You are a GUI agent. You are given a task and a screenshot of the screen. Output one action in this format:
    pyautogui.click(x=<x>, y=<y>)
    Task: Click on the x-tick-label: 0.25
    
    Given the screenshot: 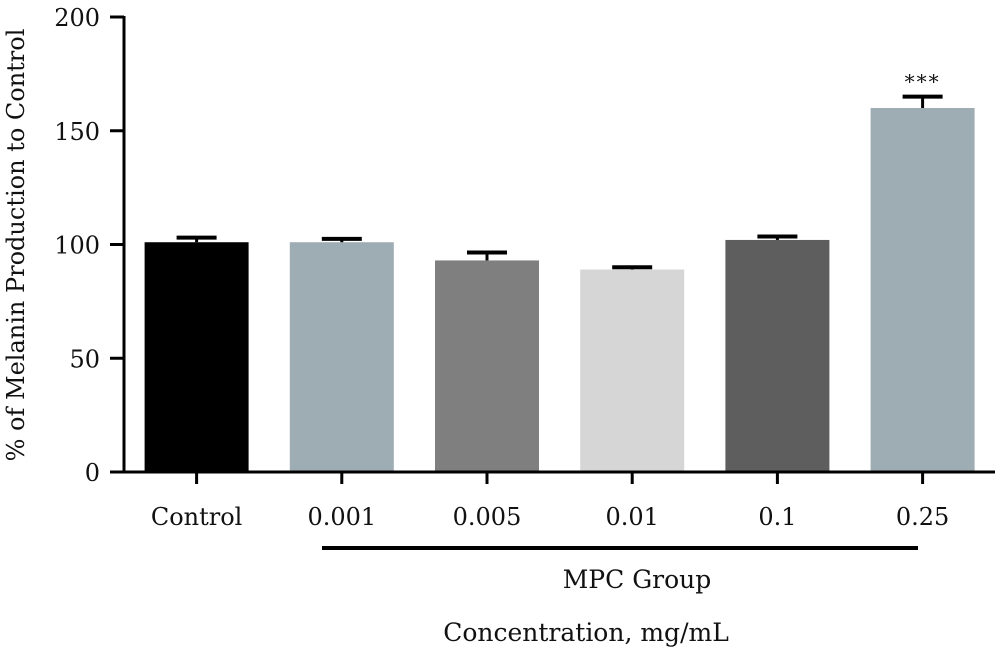 What is the action you would take?
    pyautogui.click(x=922, y=517)
    